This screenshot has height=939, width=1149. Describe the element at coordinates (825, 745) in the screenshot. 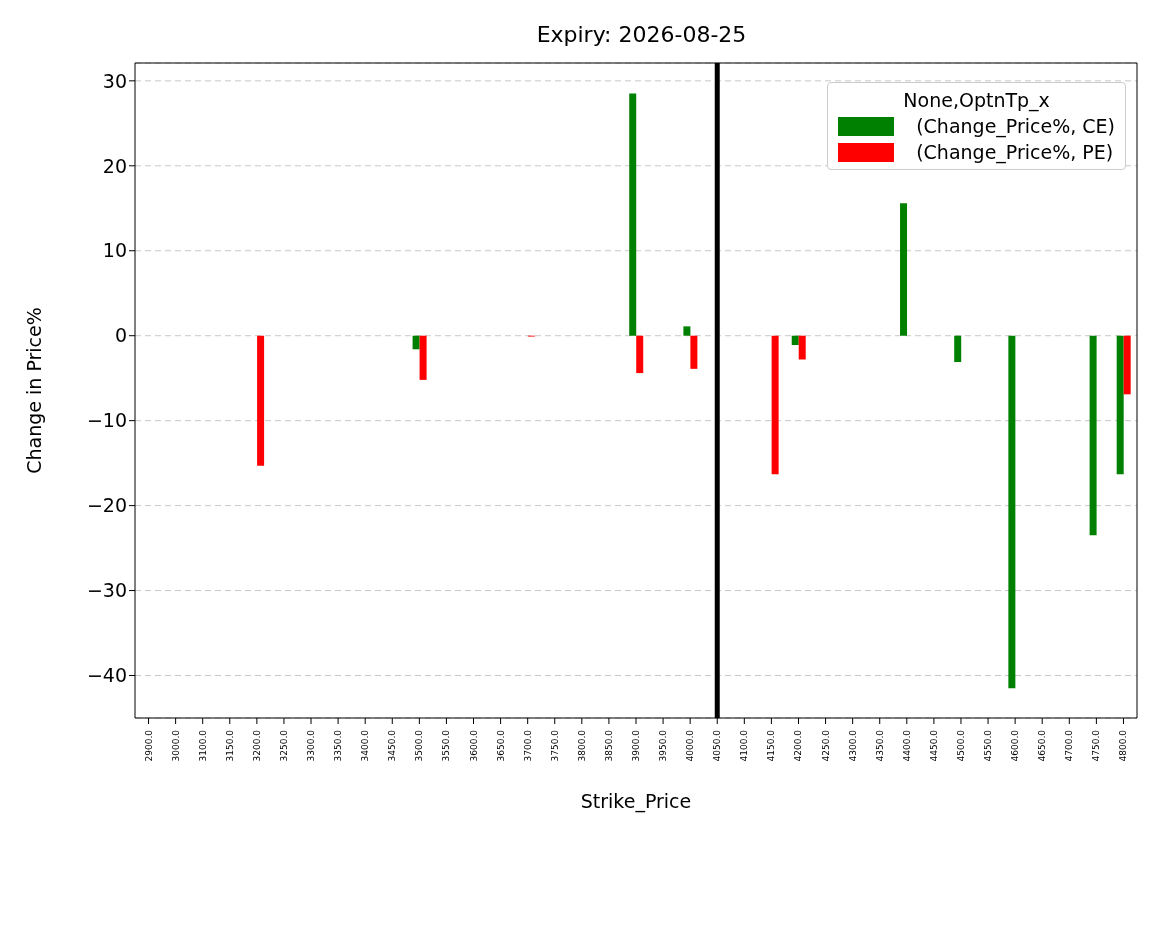

I see `x-tick-label: 4250.0` at that location.